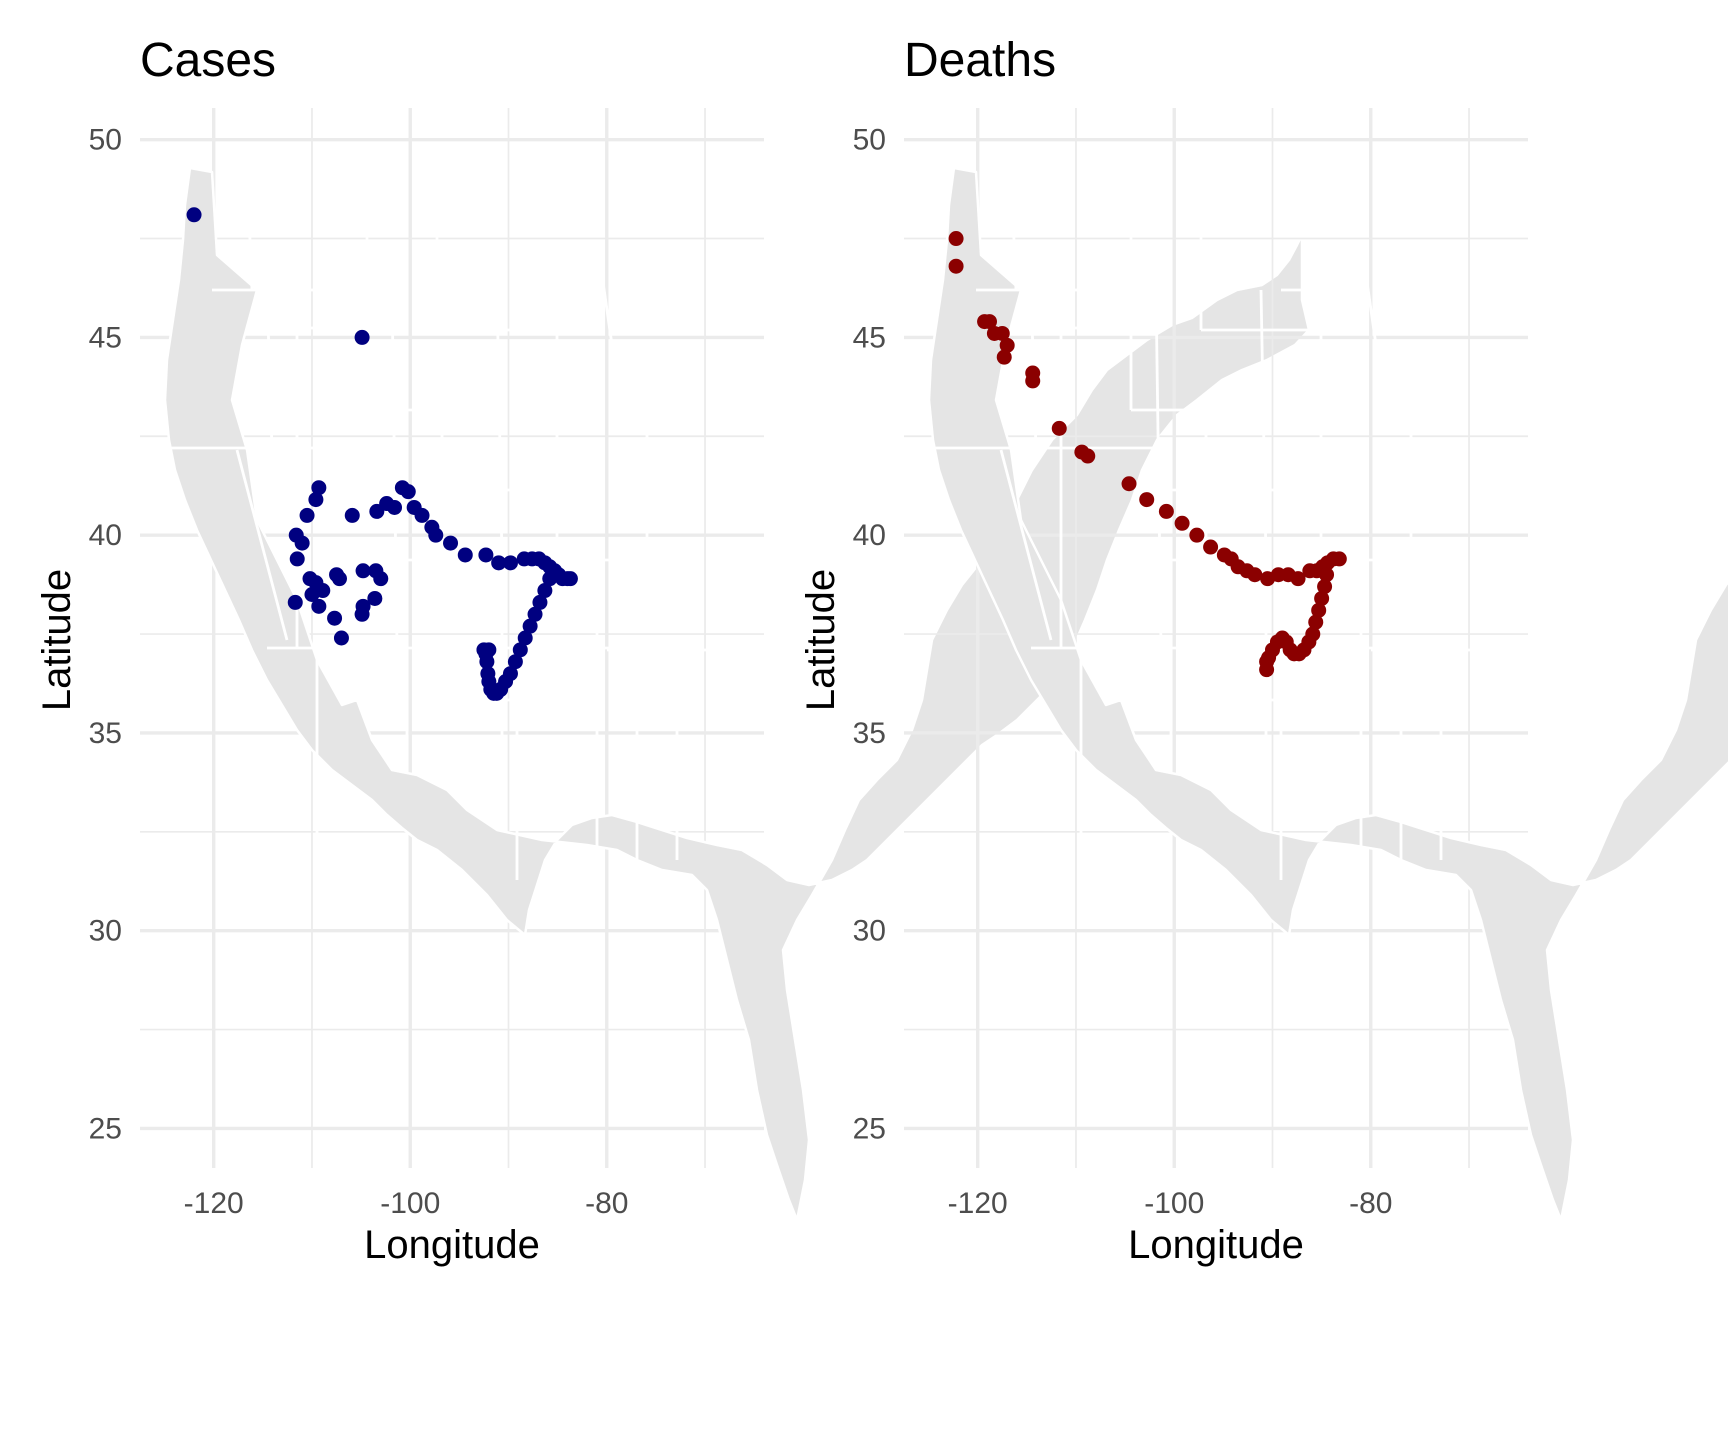 The image size is (1728, 1440). Describe the element at coordinates (208, 60) in the screenshot. I see `panel-title: Cases` at that location.